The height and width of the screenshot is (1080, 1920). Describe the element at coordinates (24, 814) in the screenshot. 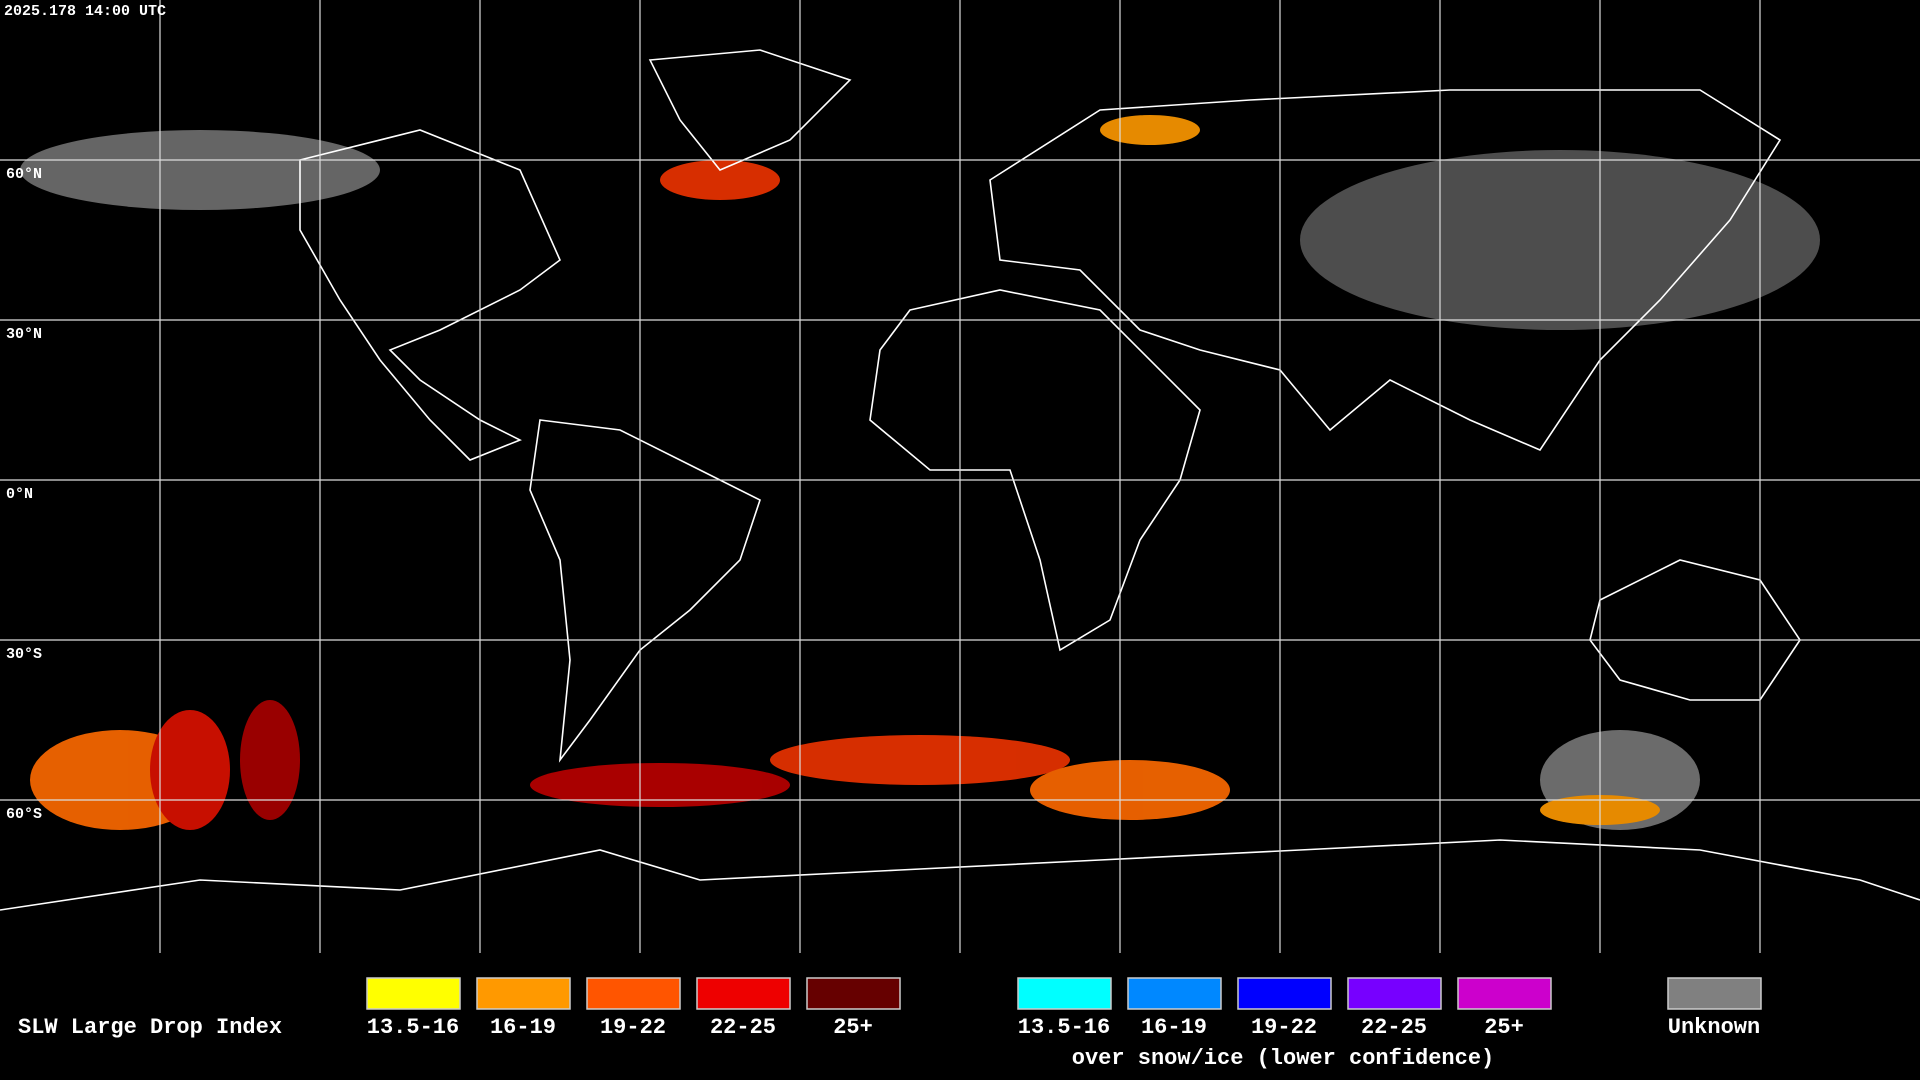

I see `latitude-label: 60°S` at that location.